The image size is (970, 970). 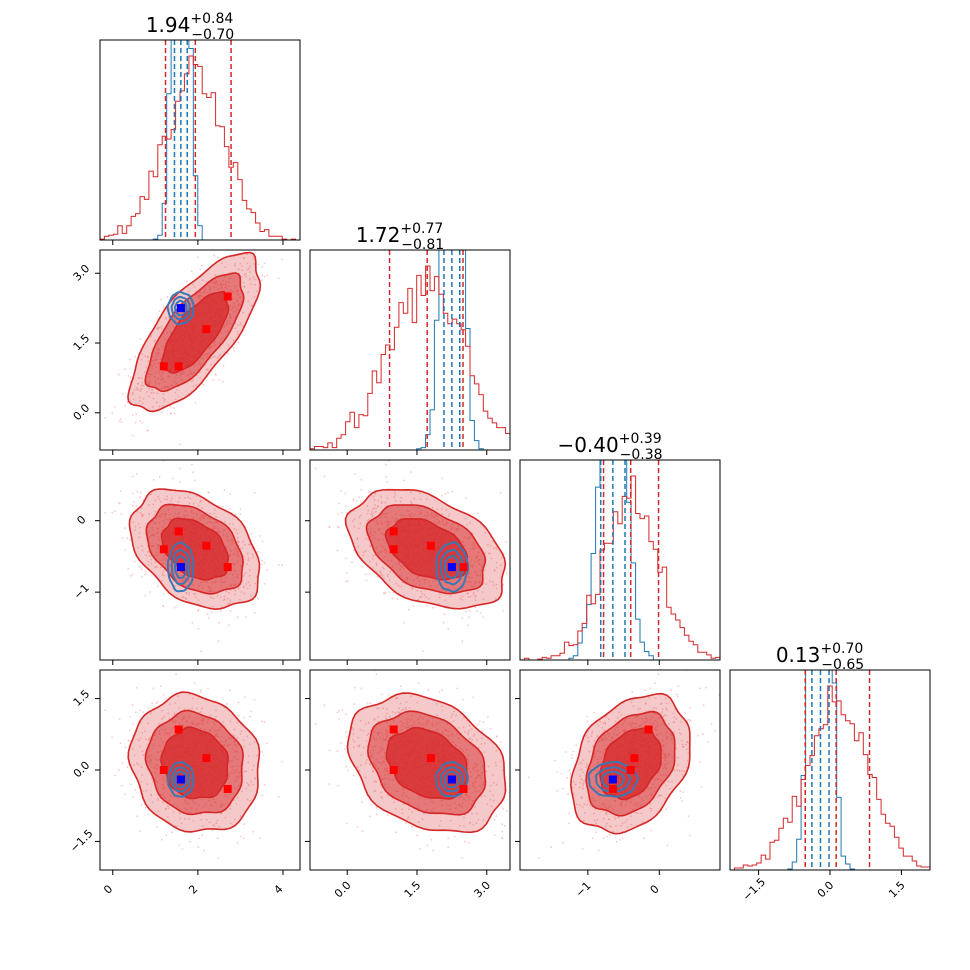 What do you see at coordinates (181, 566) in the screenshot?
I see `contour-level-b` at bounding box center [181, 566].